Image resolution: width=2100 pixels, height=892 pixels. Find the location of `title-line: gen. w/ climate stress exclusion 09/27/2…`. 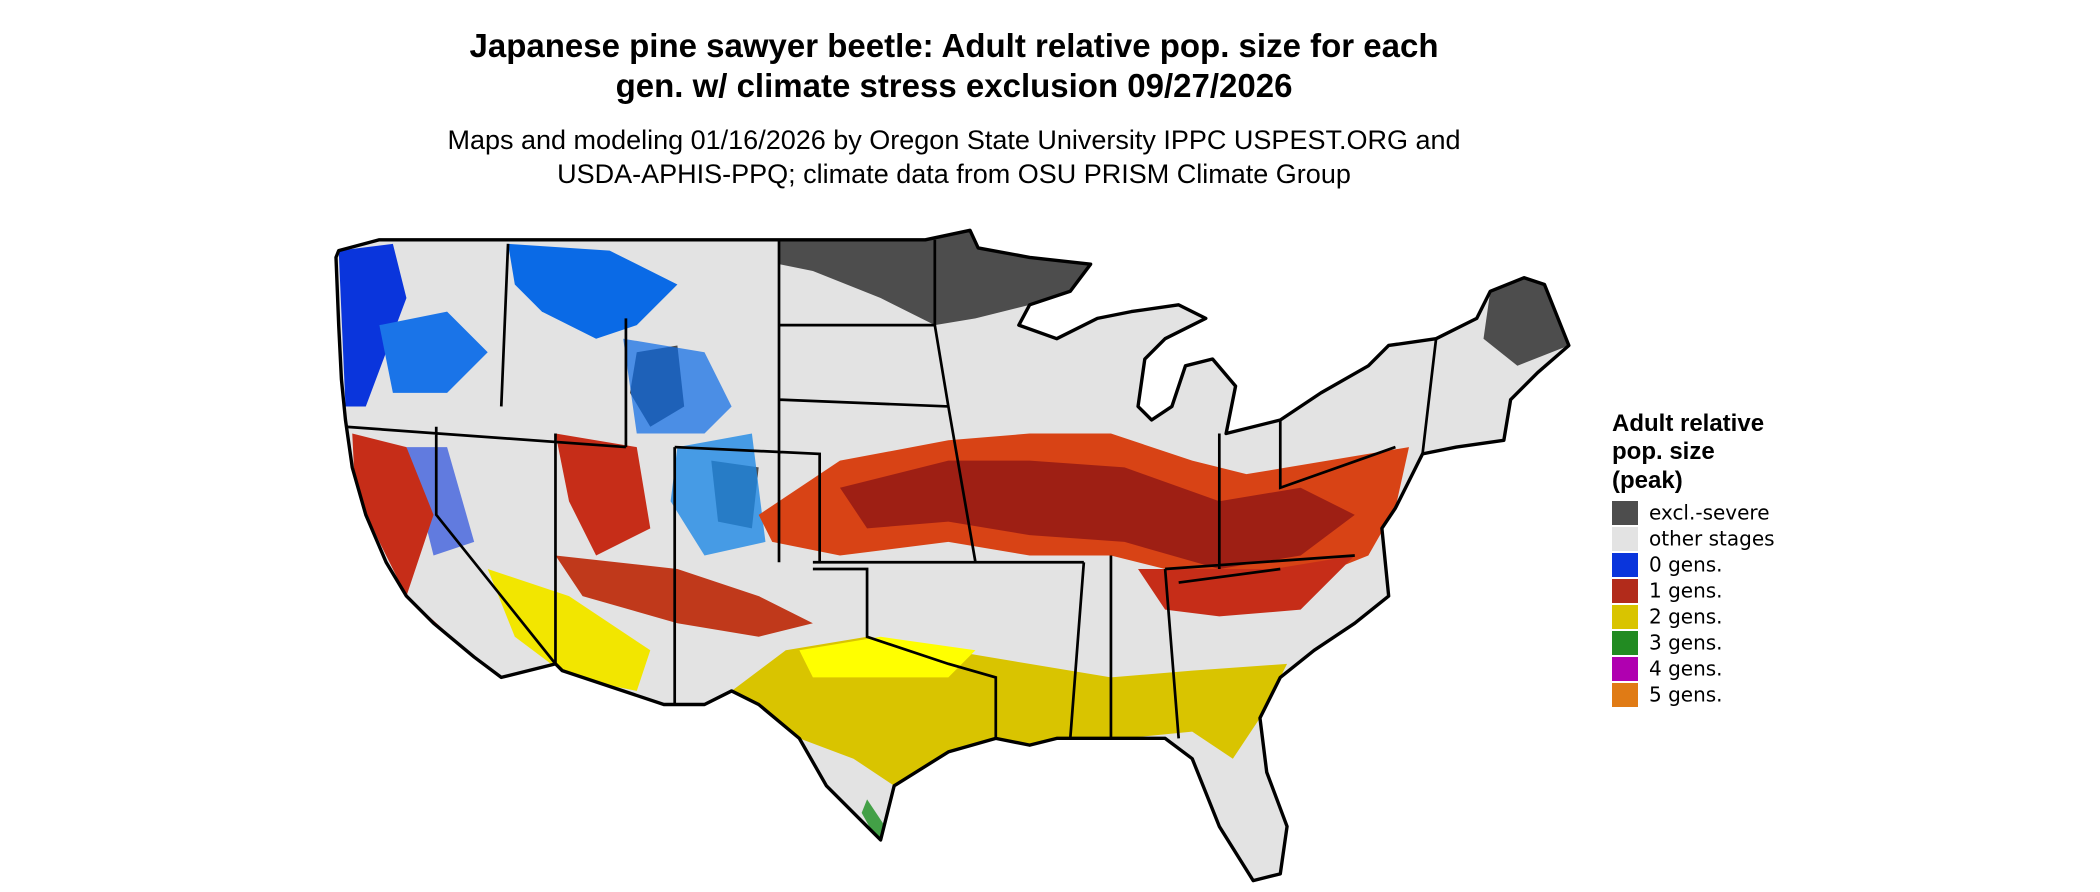

title-line: gen. w/ climate stress exclusion 09/27/2… is located at coordinates (954, 85).